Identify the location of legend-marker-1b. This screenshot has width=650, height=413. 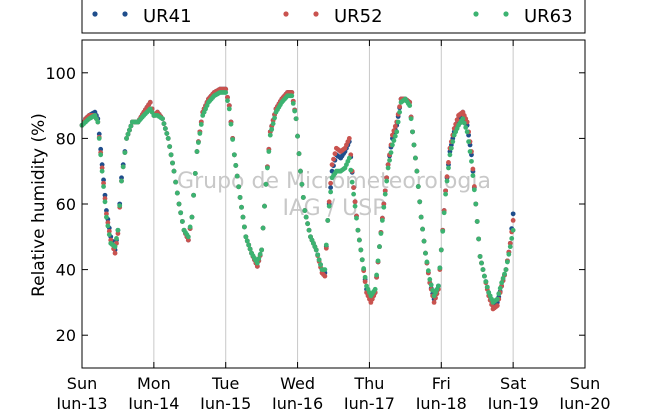
(316, 14).